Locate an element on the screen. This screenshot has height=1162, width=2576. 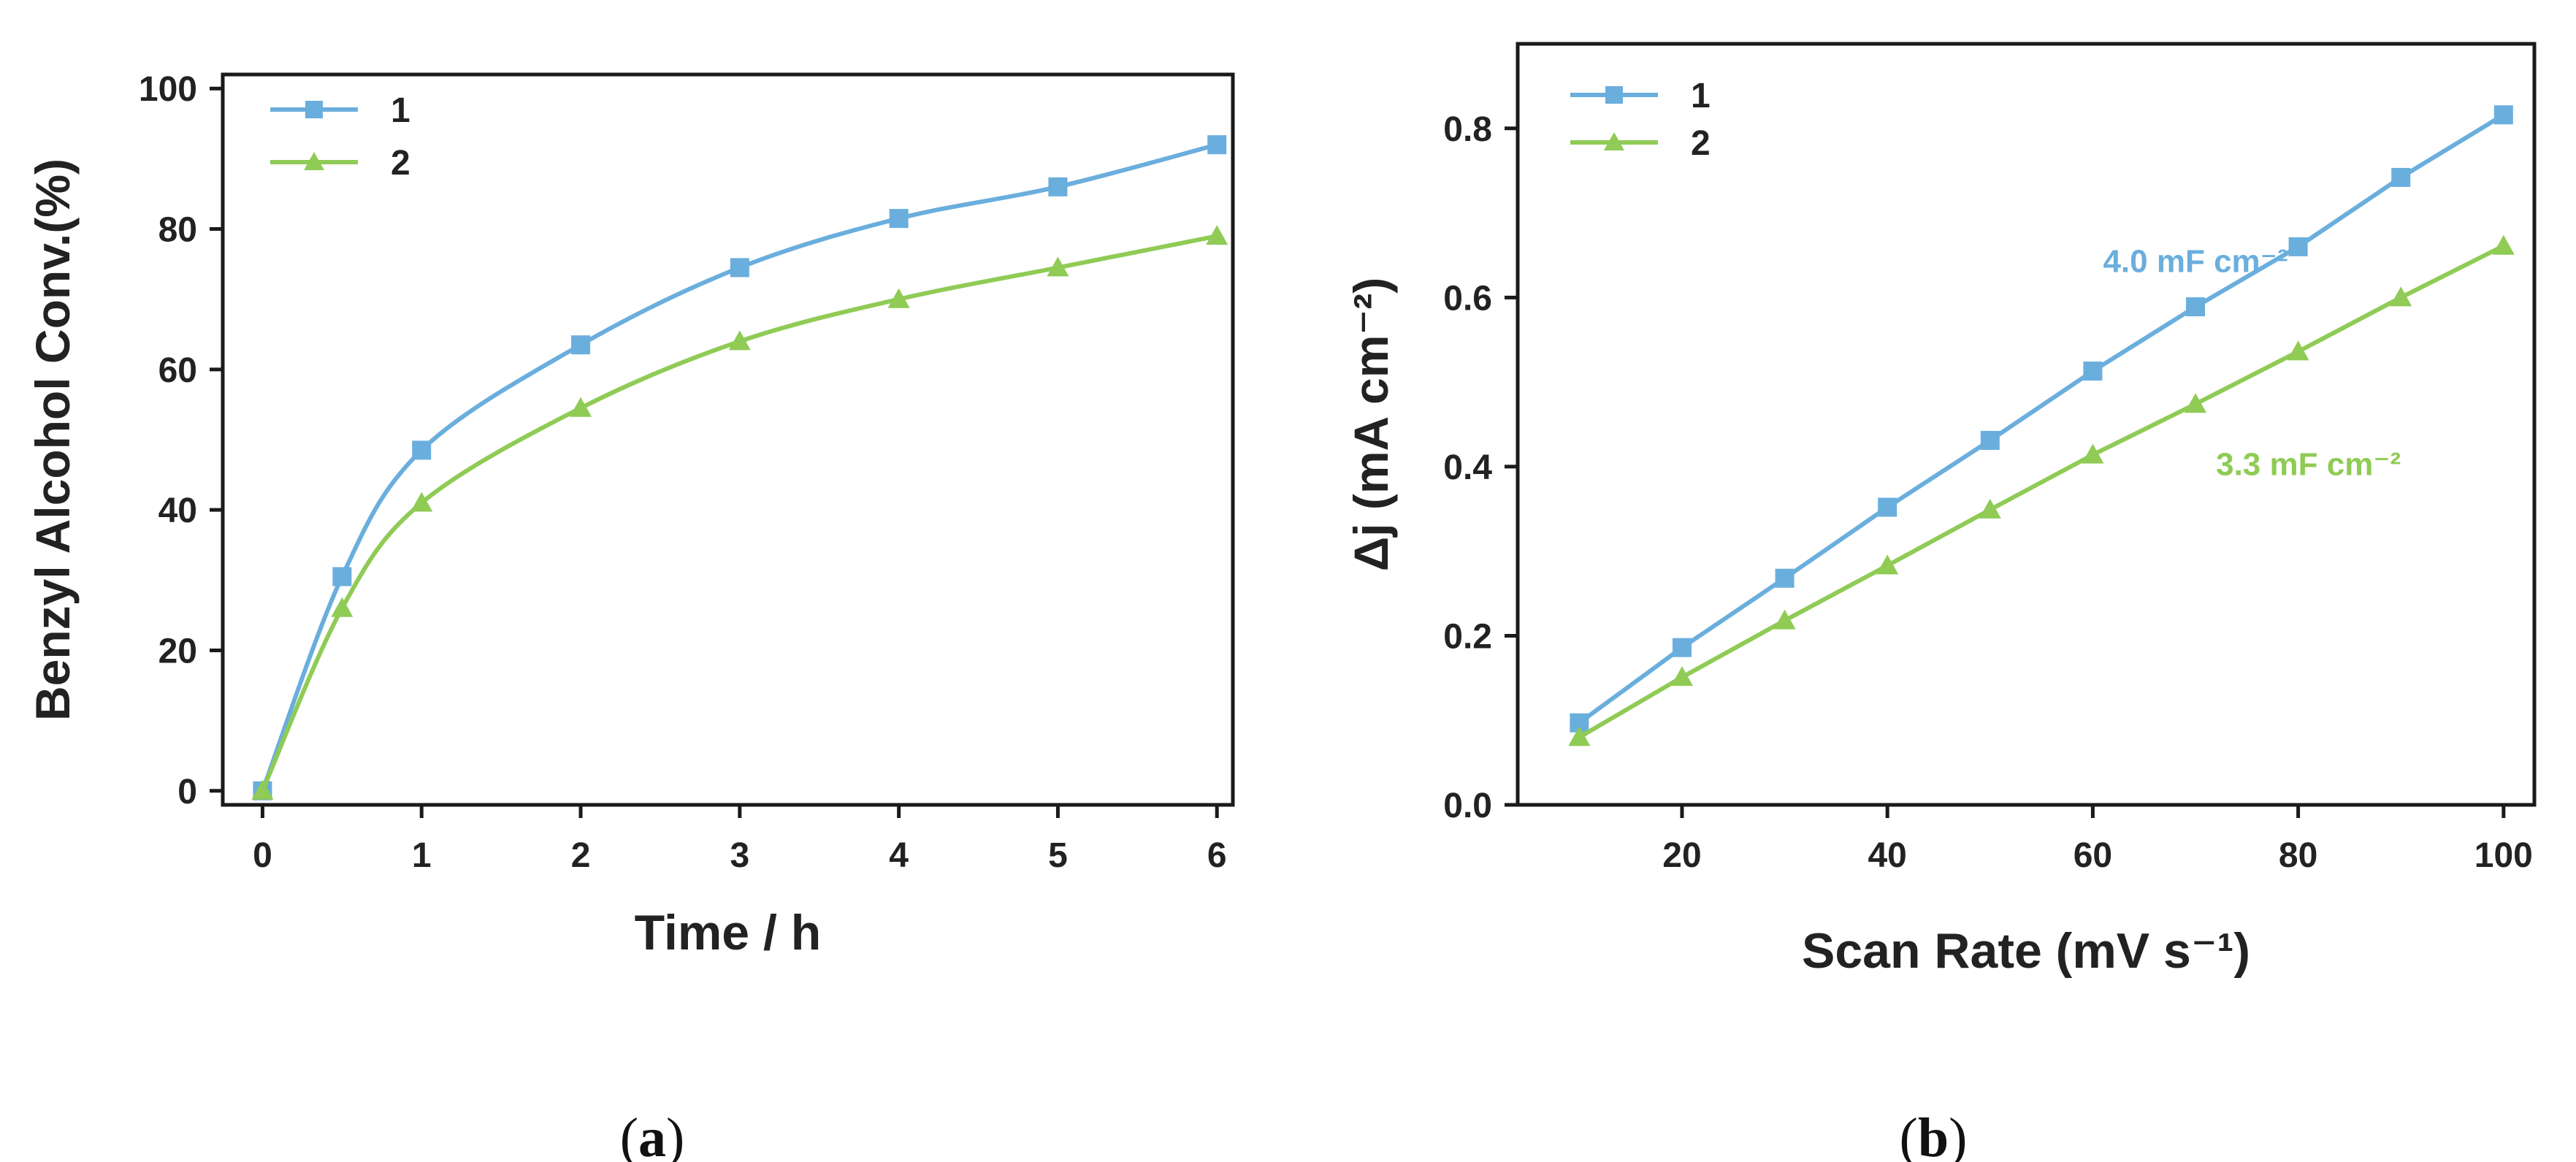
y-tick-label: 0.8 is located at coordinates (1467, 129).